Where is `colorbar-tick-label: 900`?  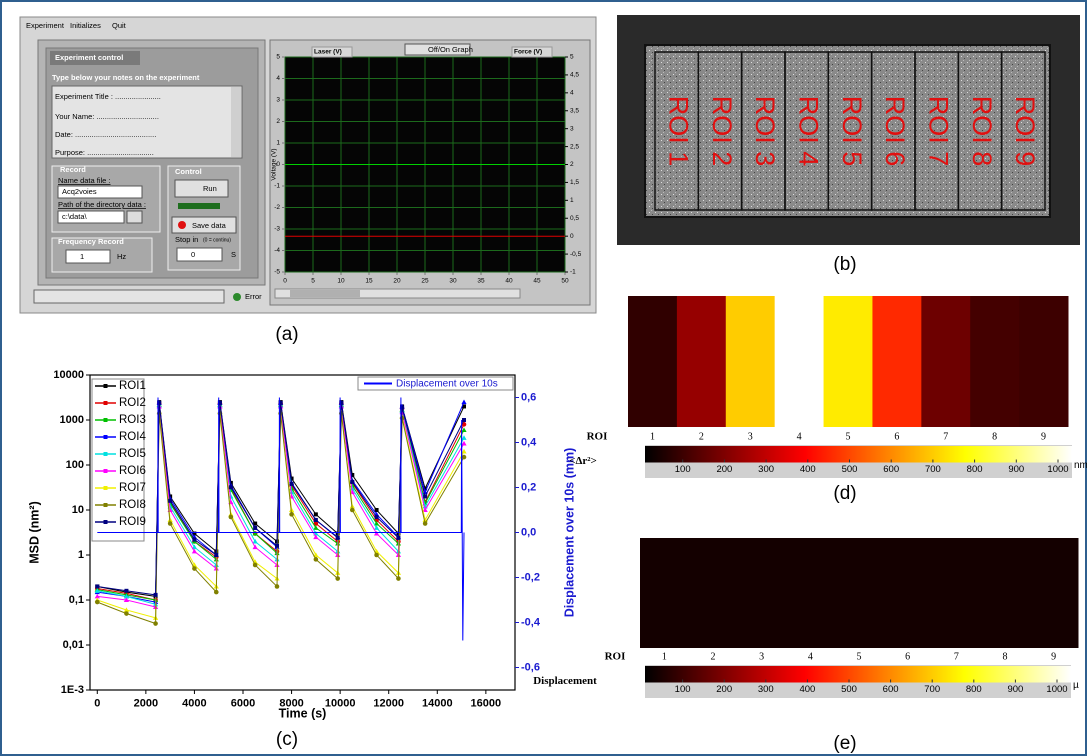 colorbar-tick-label: 900 is located at coordinates (1016, 469).